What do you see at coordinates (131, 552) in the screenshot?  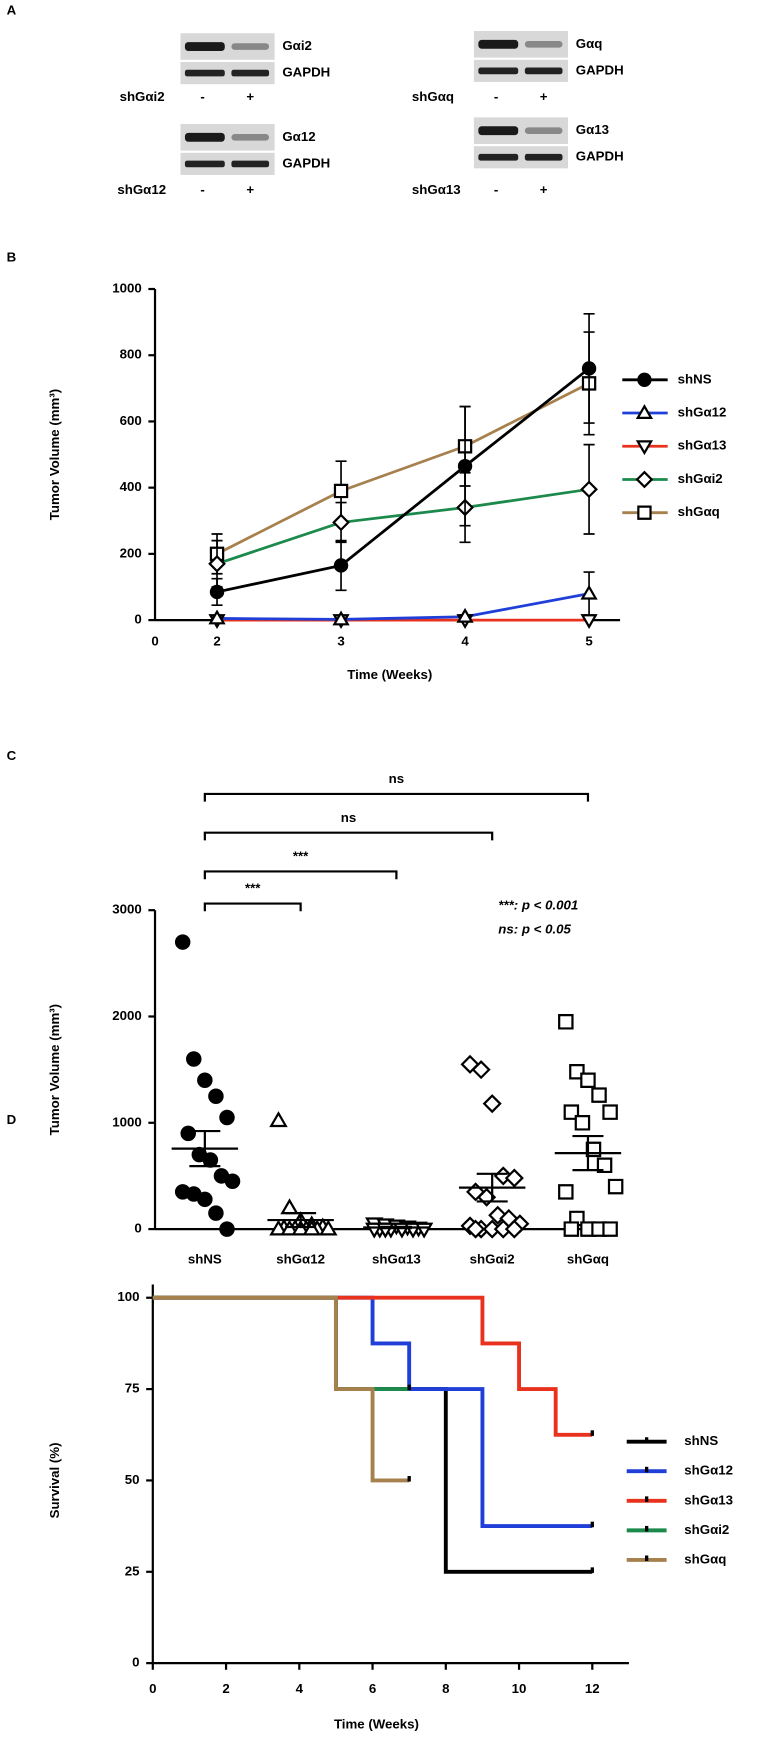 I see `y-tick-label: 200` at bounding box center [131, 552].